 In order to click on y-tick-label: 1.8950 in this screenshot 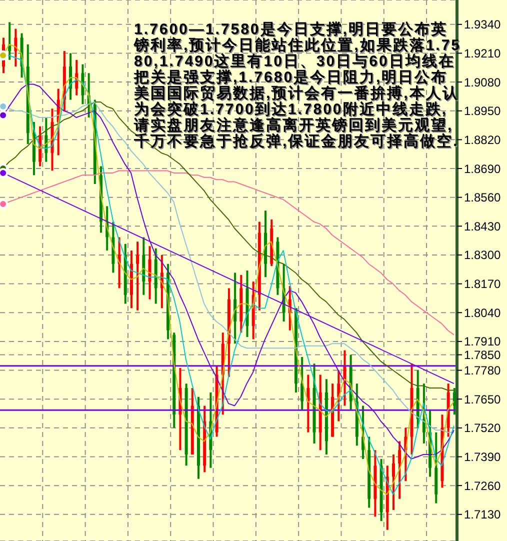, I will do `click(483, 111)`.